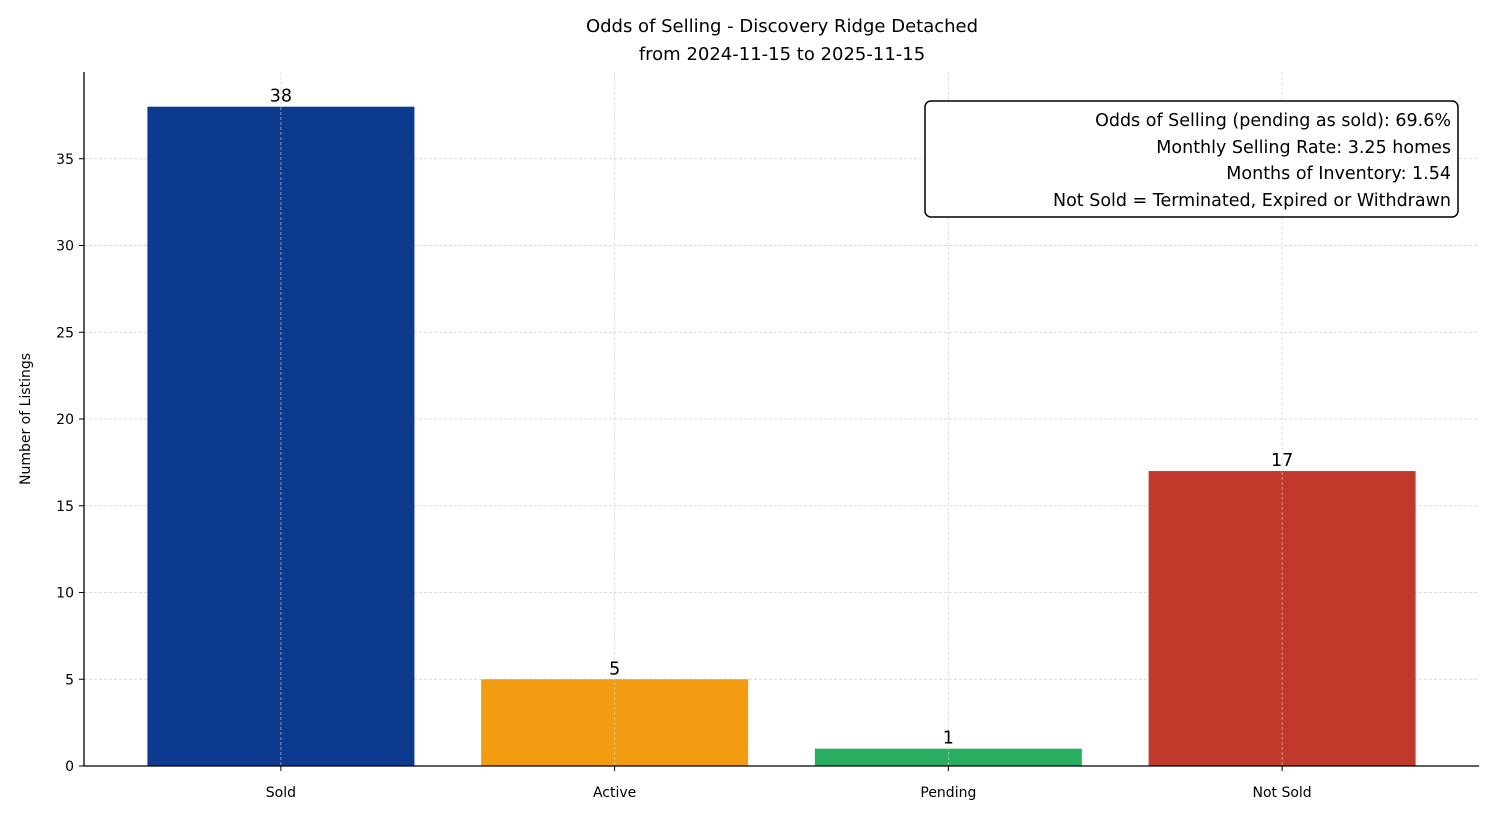 The width and height of the screenshot is (1494, 820). Describe the element at coordinates (1282, 461) in the screenshot. I see `bar-value-label: 17` at that location.